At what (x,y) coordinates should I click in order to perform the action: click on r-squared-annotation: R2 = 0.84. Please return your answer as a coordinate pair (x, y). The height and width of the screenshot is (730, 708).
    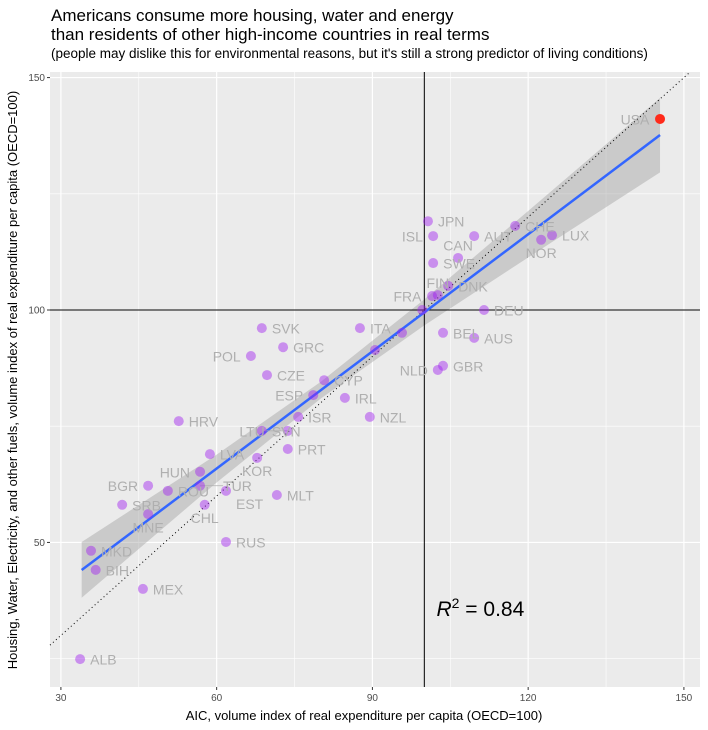
    Looking at the image, I should click on (481, 608).